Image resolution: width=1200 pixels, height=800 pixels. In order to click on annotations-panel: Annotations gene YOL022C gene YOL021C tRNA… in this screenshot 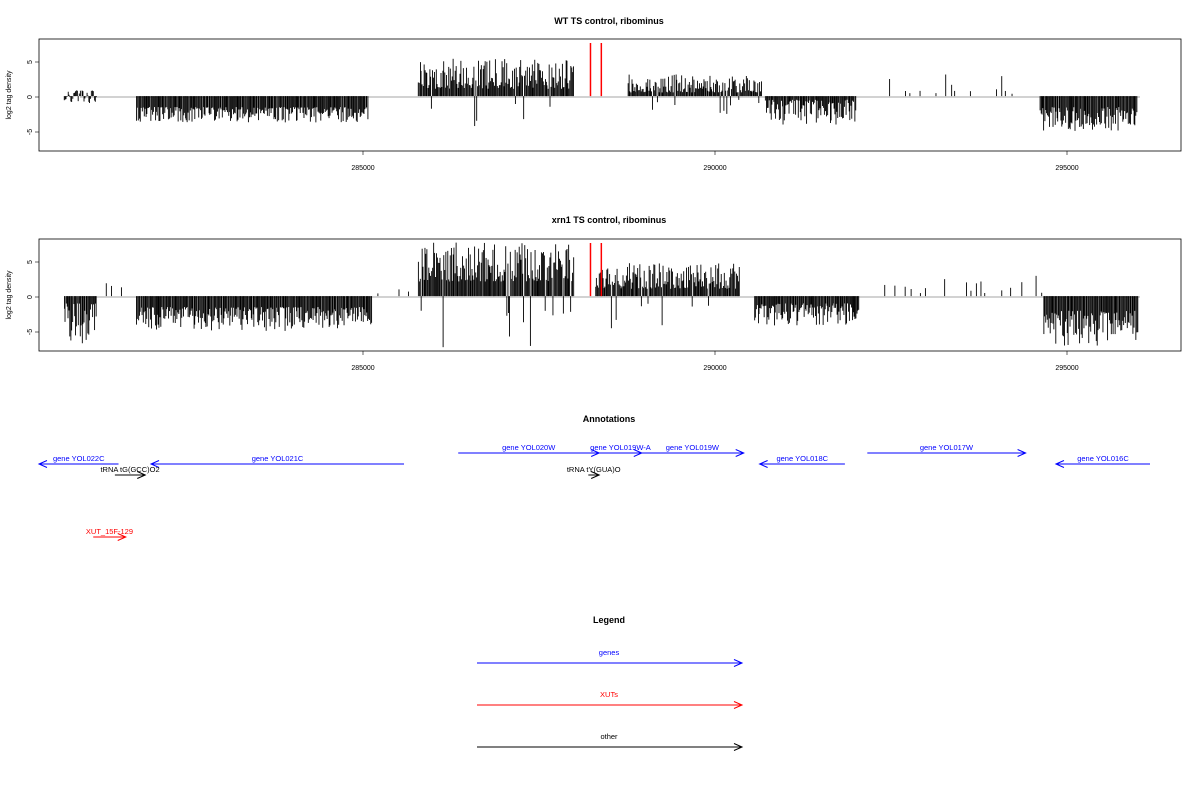, I will do `click(593, 477)`.